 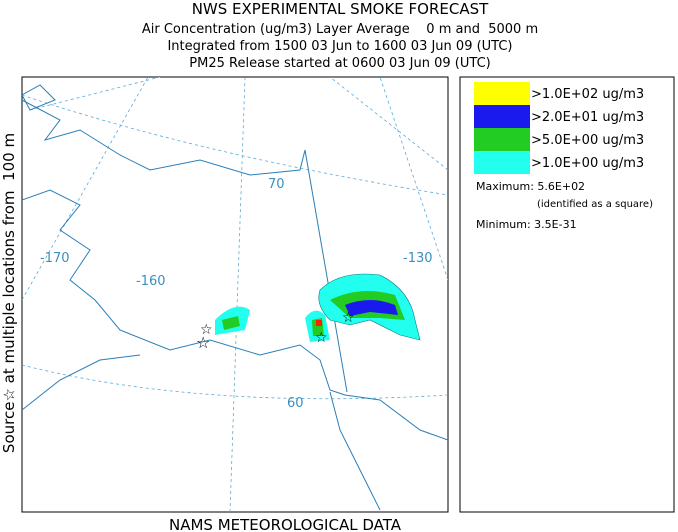 What do you see at coordinates (285, 524) in the screenshot?
I see `footer: NAMS METEOROLOGICAL DATA` at bounding box center [285, 524].